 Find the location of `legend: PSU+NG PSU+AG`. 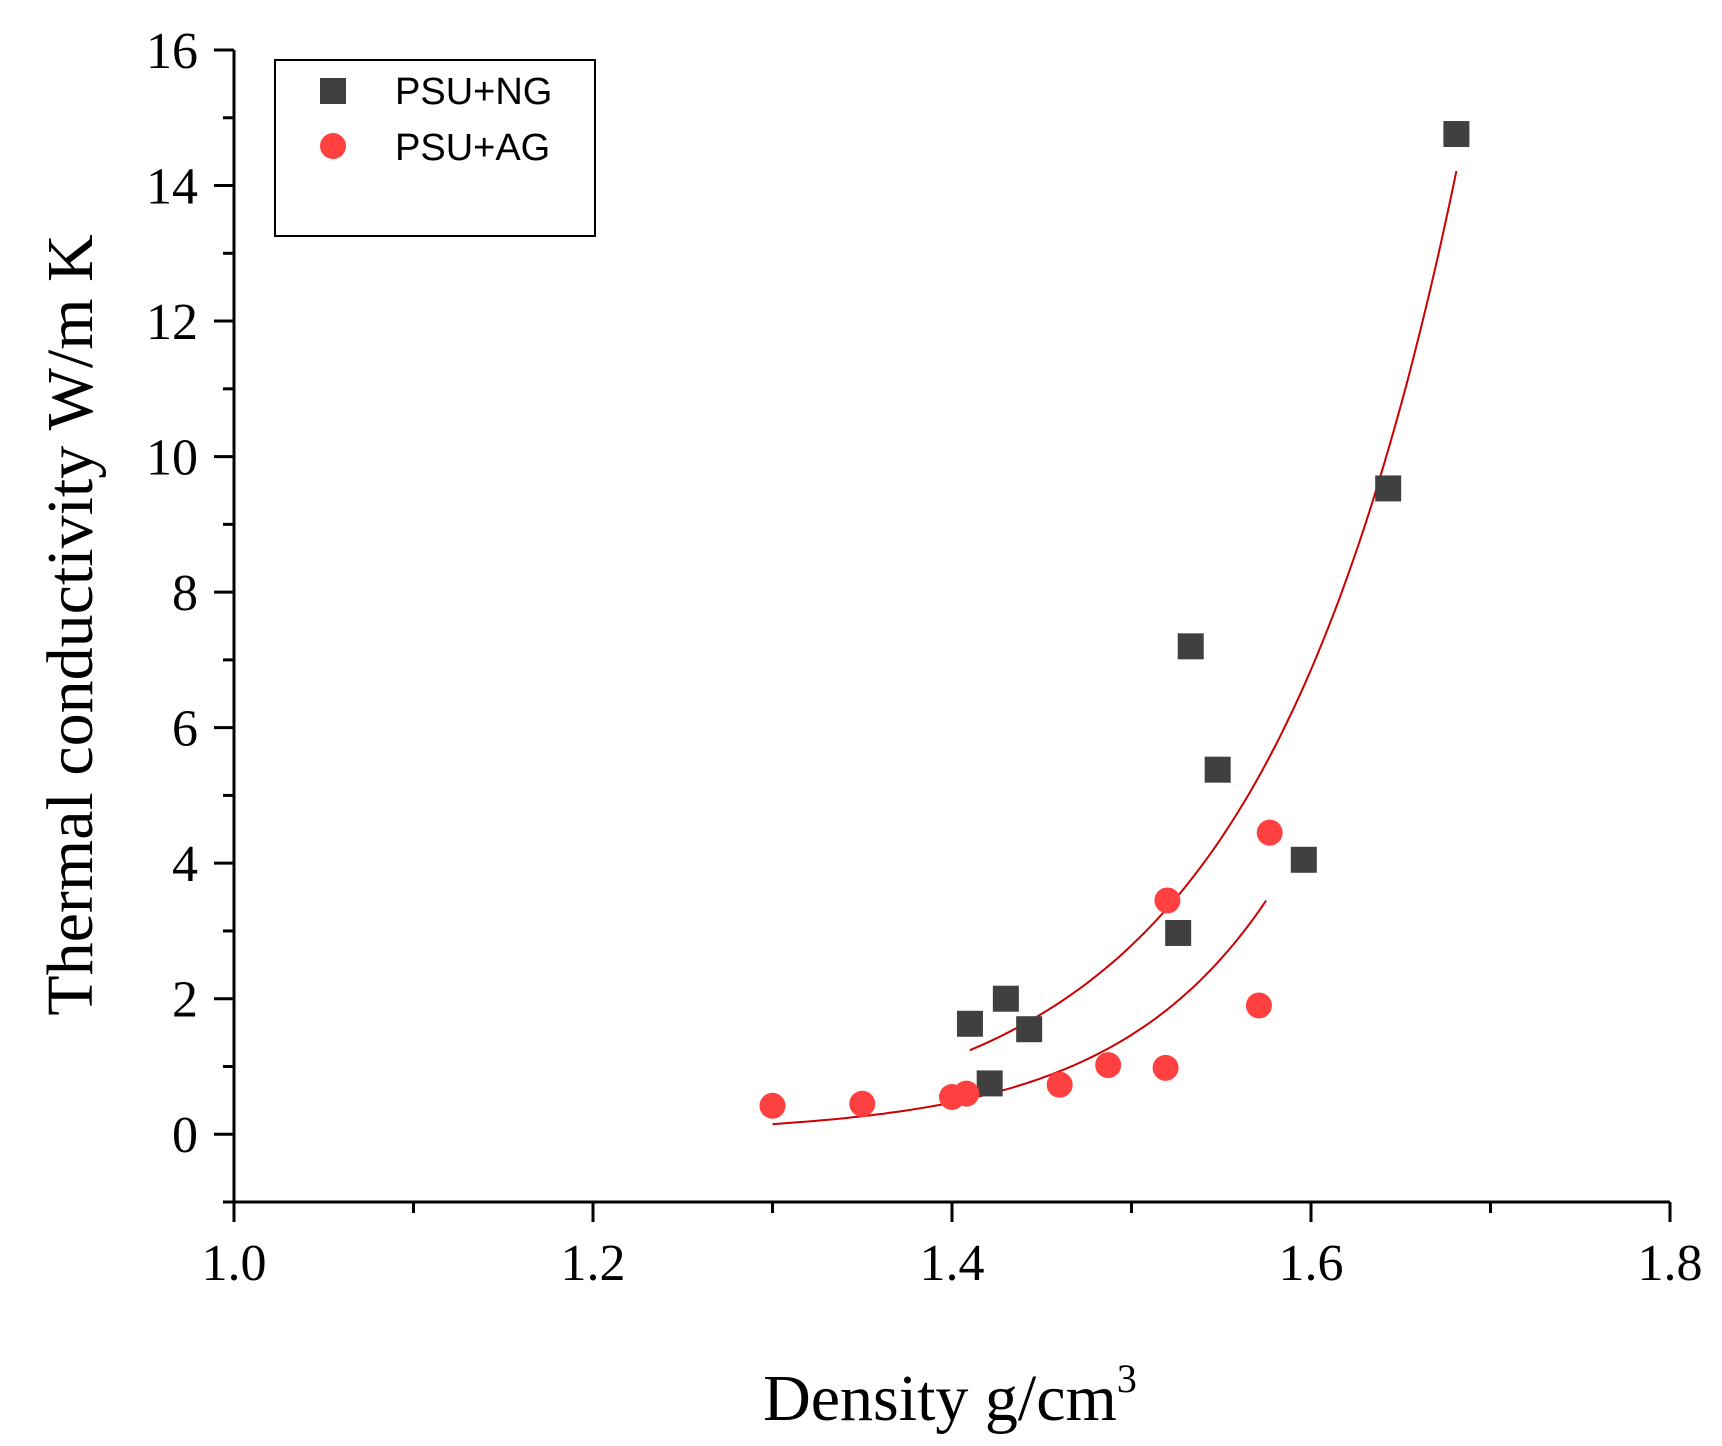

legend: PSU+NG PSU+AG is located at coordinates (435, 148).